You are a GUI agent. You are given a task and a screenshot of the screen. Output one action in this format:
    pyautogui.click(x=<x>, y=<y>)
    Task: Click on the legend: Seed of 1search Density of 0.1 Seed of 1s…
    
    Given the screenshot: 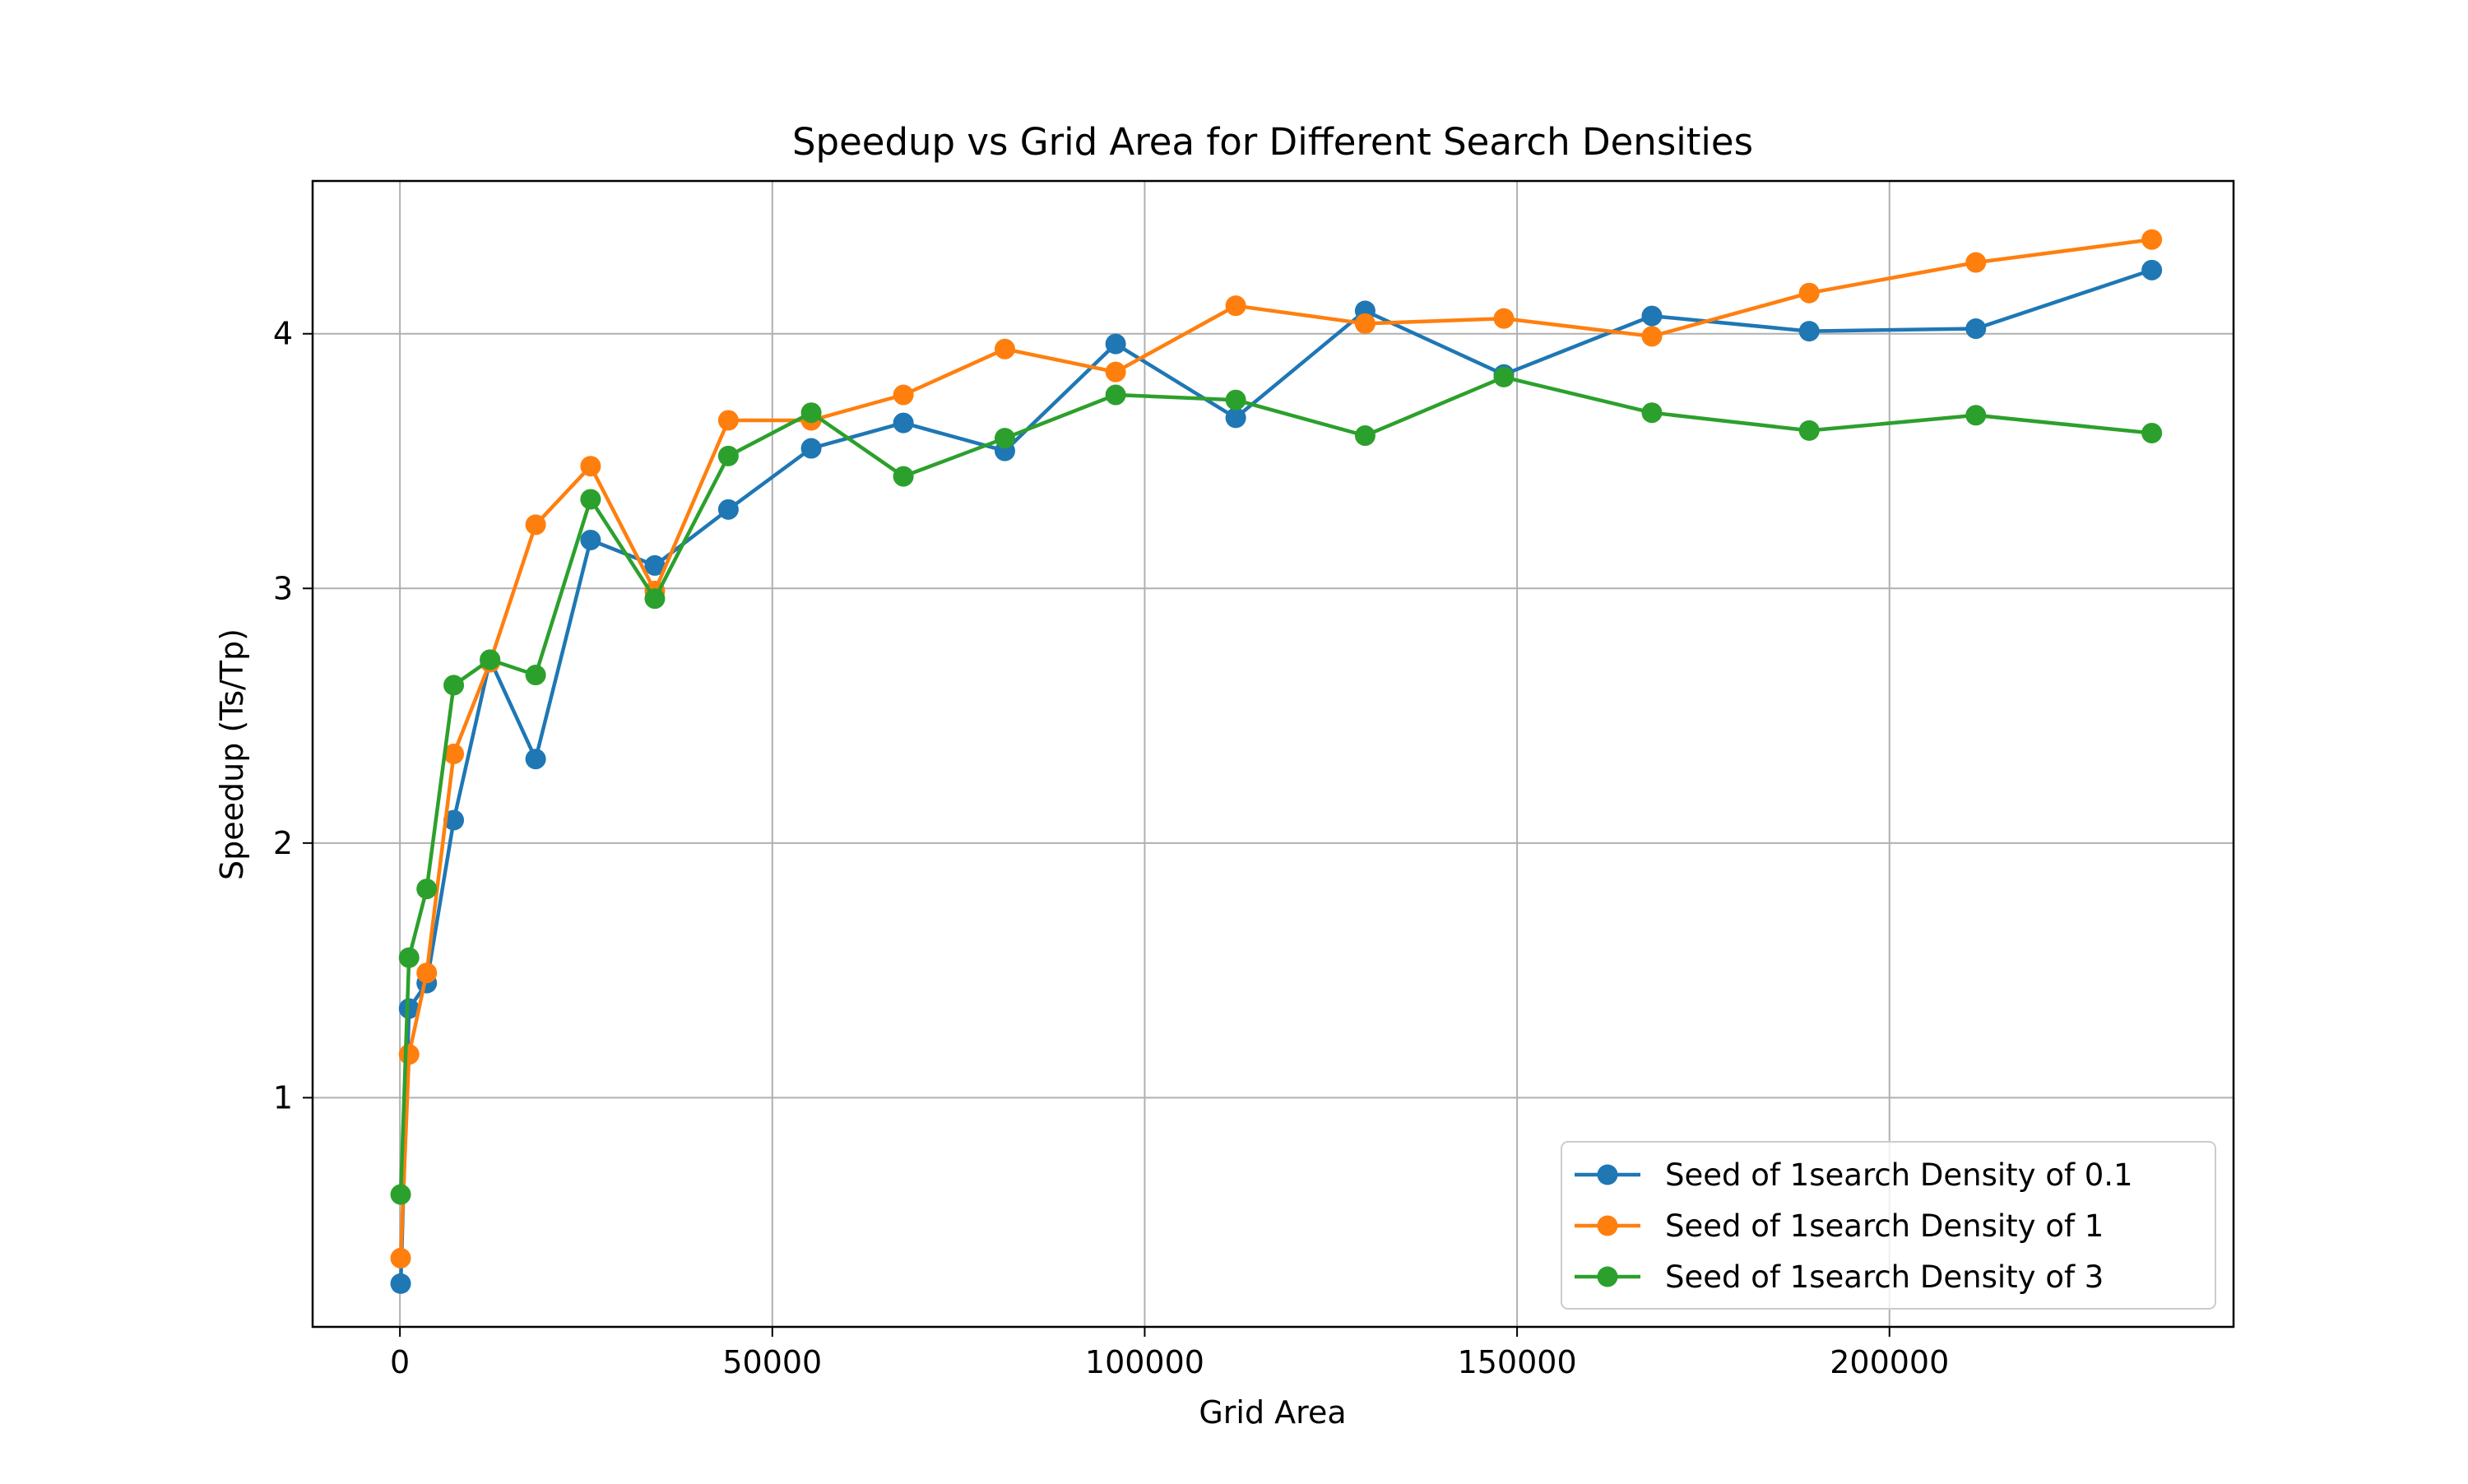 What is the action you would take?
    pyautogui.click(x=1888, y=1225)
    